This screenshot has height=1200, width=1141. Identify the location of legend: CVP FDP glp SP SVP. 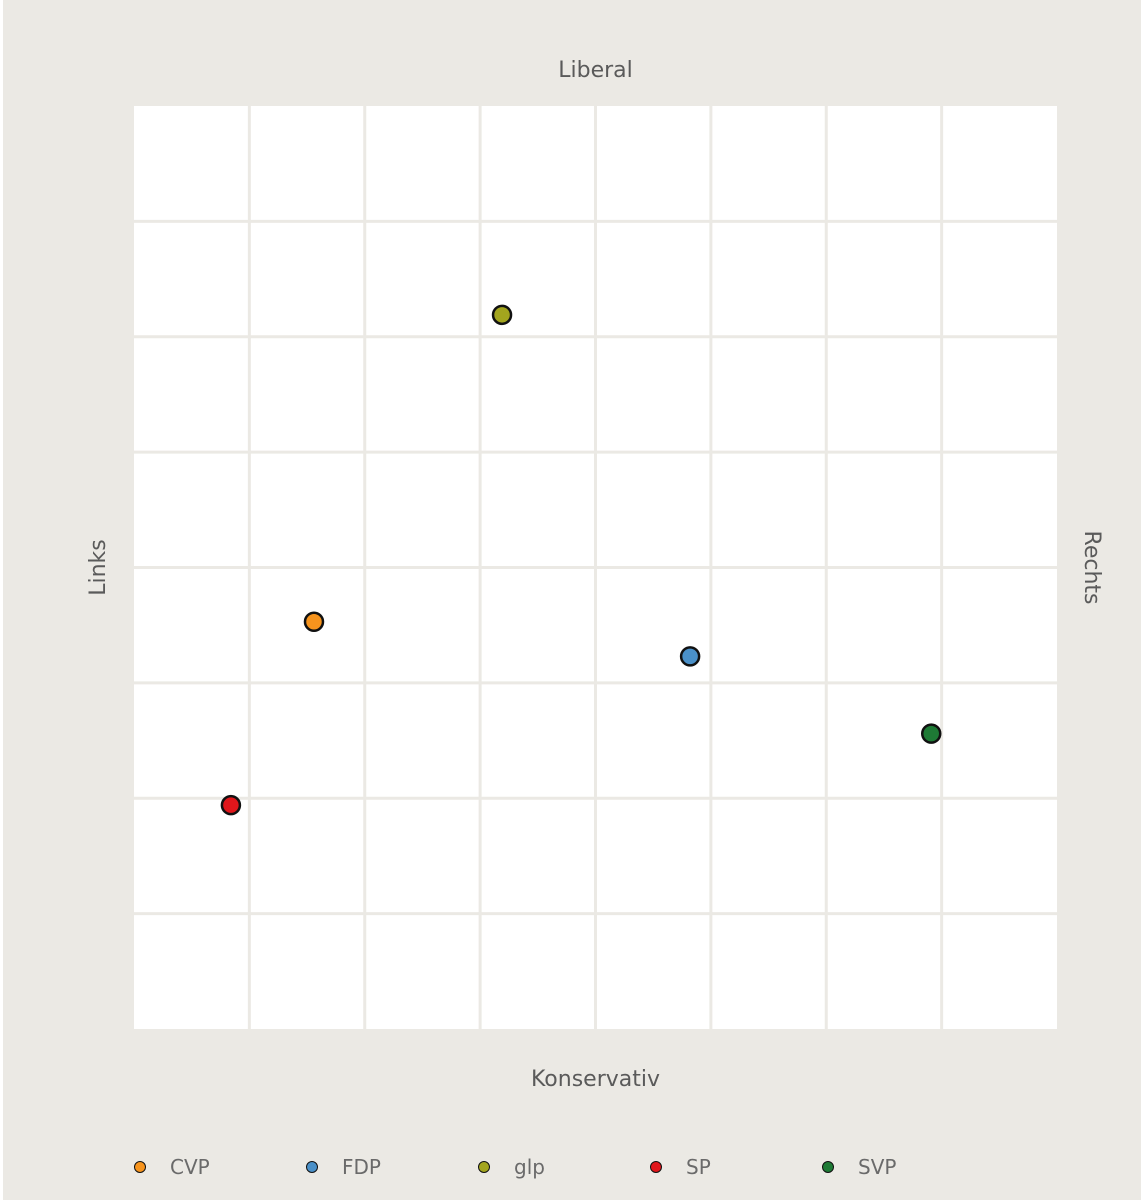
(584, 1167).